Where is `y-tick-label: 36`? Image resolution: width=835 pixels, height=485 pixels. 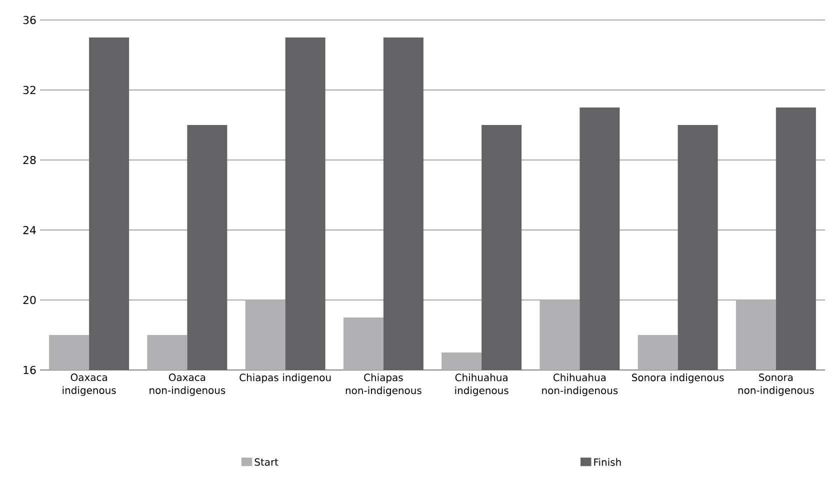
y-tick-label: 36 is located at coordinates (29, 20).